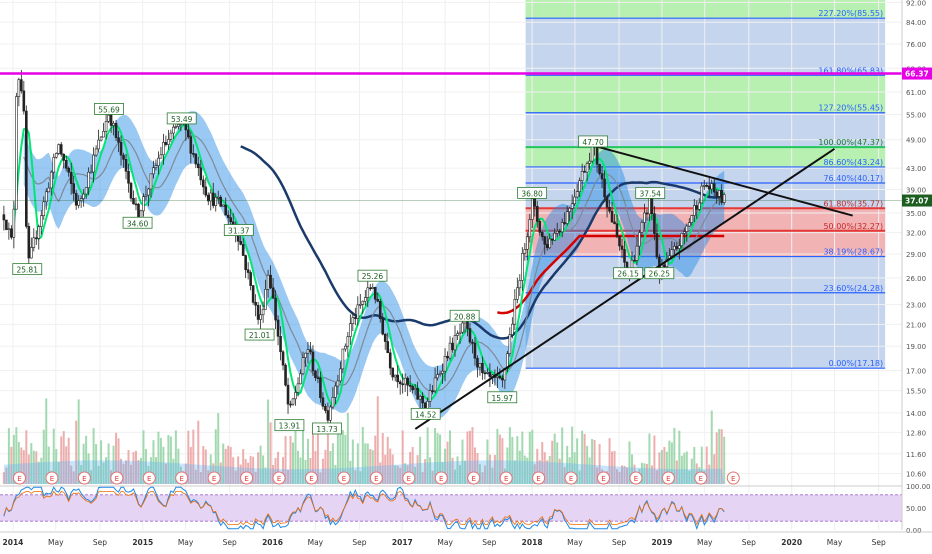  Describe the element at coordinates (916, 509) in the screenshot. I see `oscillator-tick-label: 50.00` at that location.